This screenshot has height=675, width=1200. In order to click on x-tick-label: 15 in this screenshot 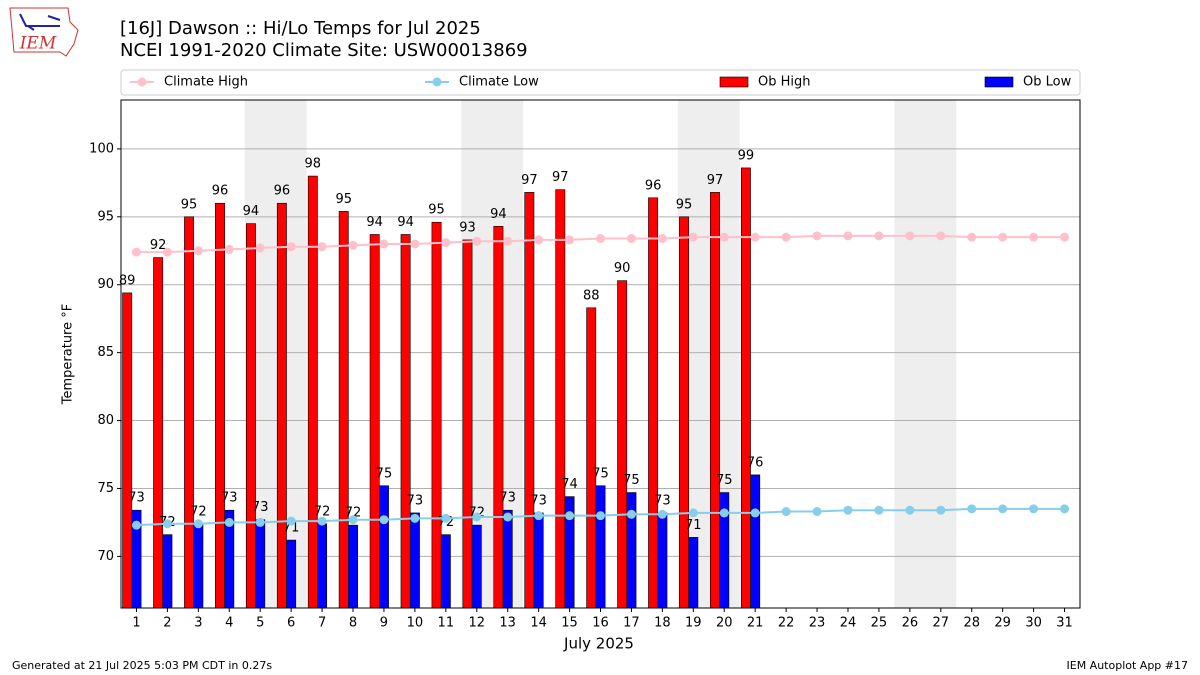, I will do `click(569, 623)`.